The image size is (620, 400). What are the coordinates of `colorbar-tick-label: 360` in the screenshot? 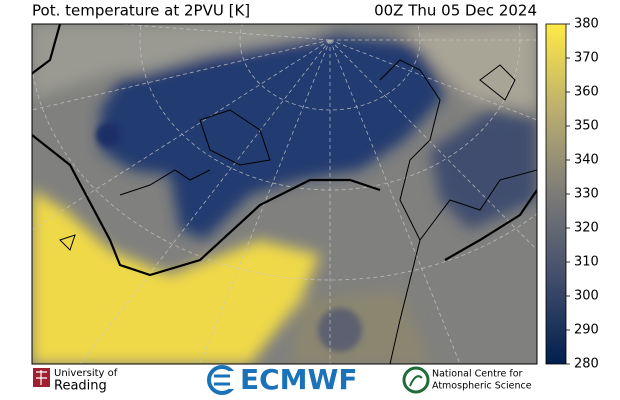 It's located at (586, 92).